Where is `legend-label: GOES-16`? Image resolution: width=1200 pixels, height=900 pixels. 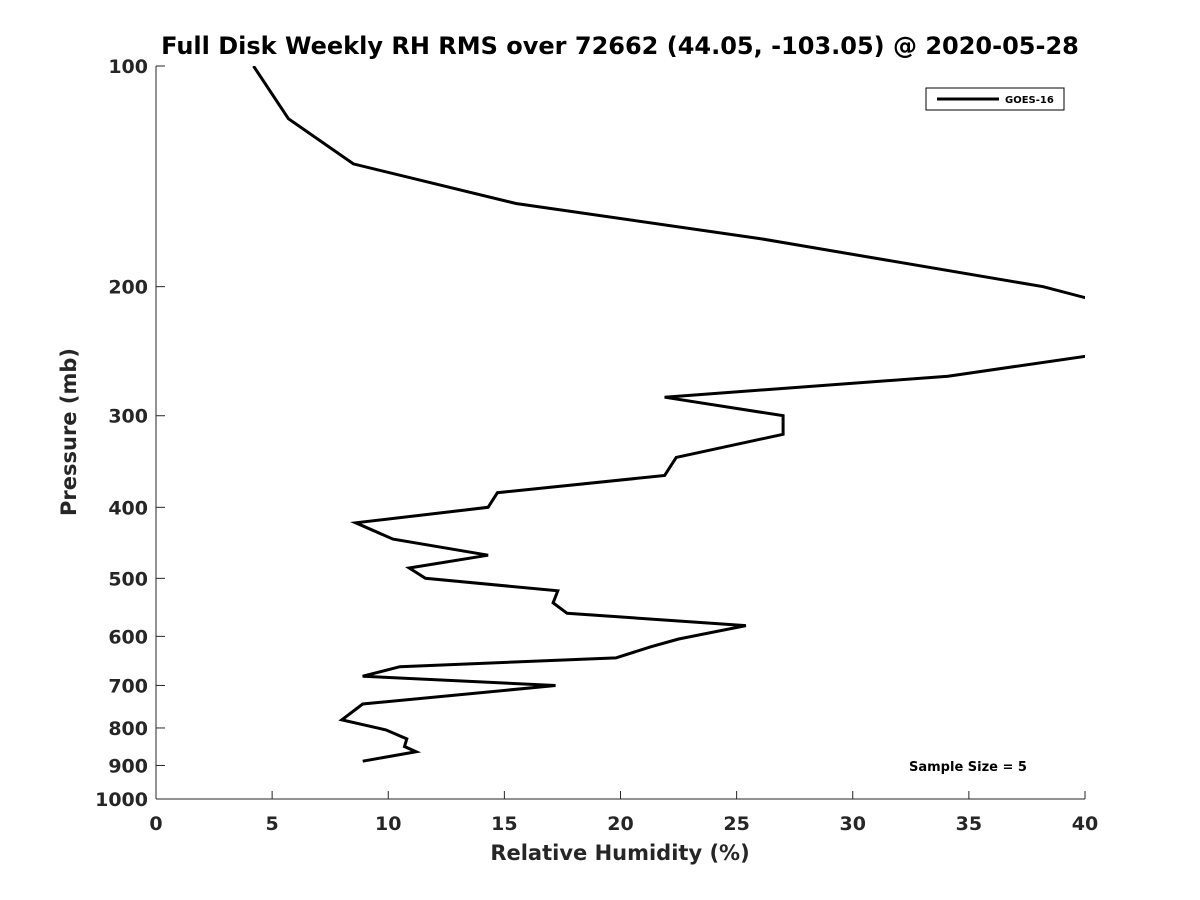
legend-label: GOES-16 is located at coordinates (1029, 100).